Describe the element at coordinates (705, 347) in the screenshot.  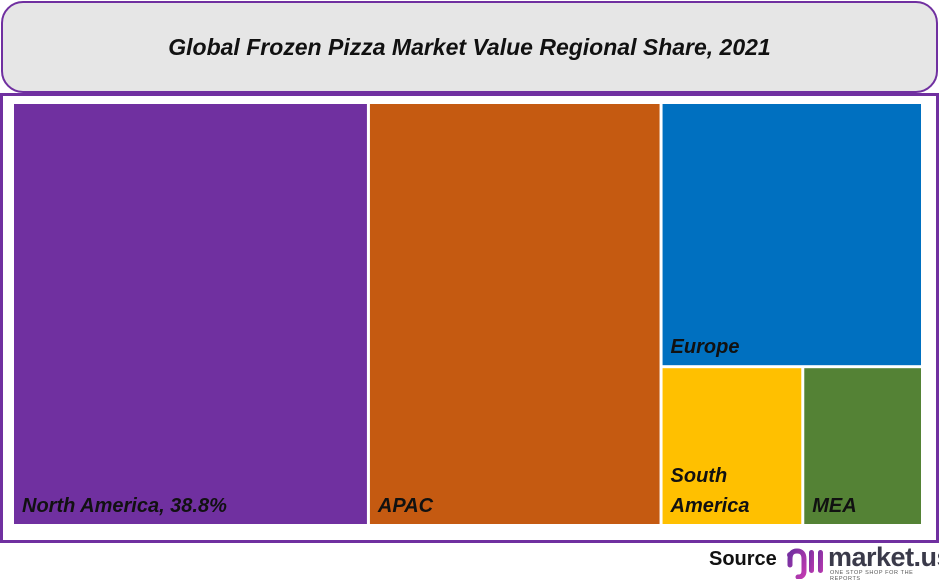
I see `tile-label-europe: Europe` at that location.